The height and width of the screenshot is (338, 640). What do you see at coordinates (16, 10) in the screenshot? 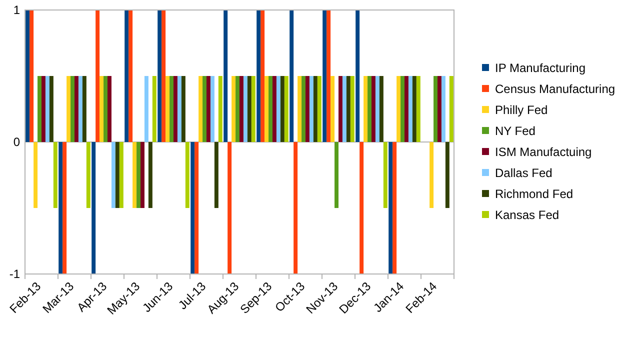
I see `y-tick-label: 1` at bounding box center [16, 10].